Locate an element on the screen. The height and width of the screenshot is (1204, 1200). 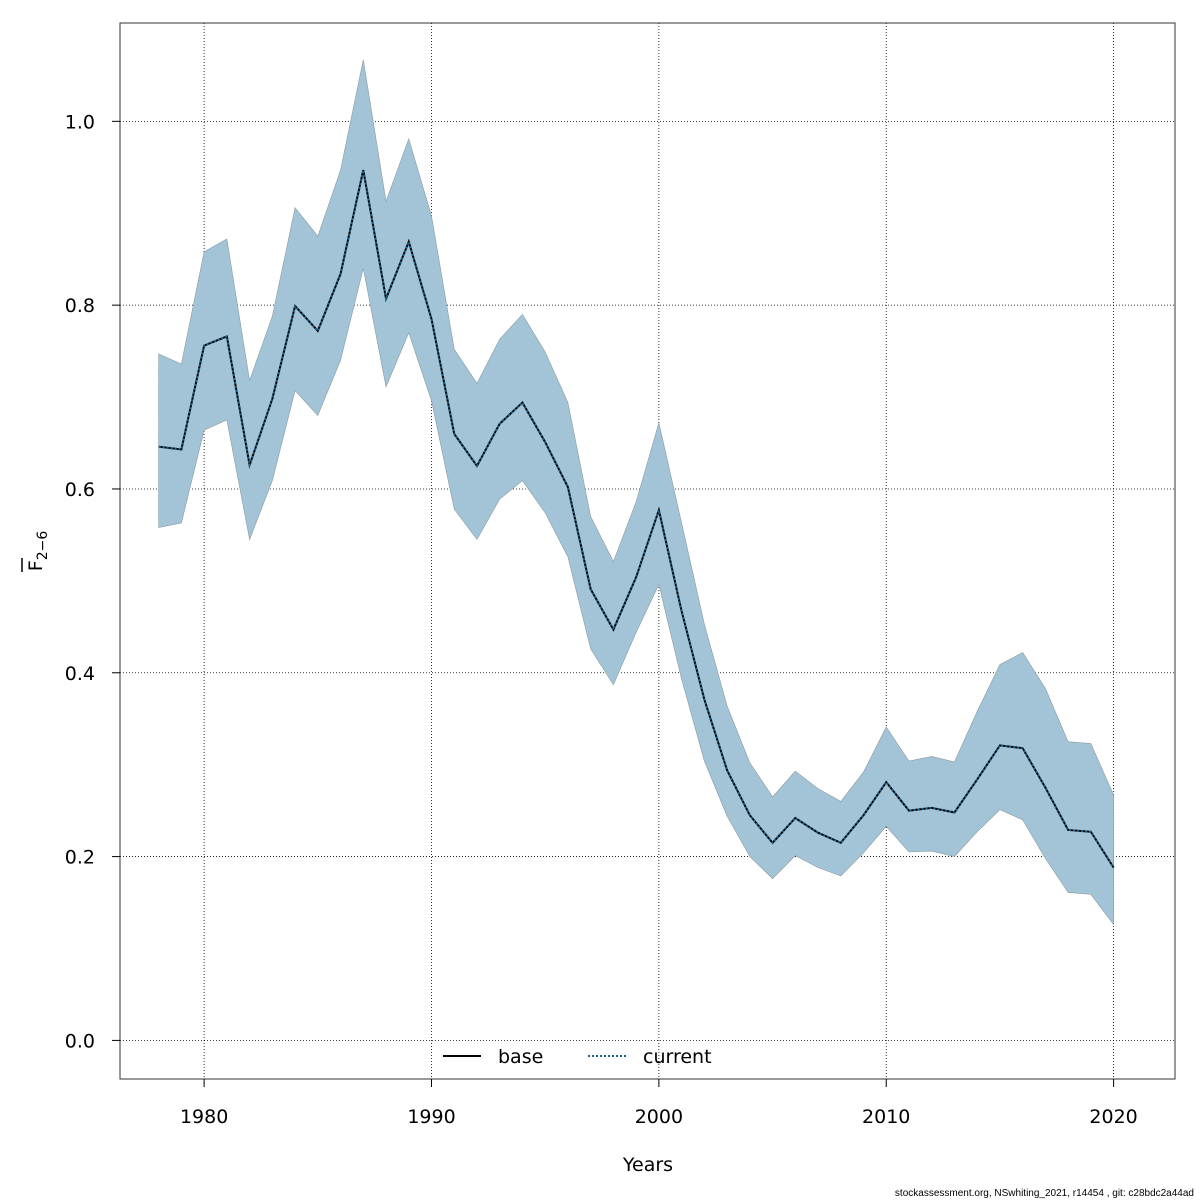
x-tick-label: 2020 is located at coordinates (1113, 1117).